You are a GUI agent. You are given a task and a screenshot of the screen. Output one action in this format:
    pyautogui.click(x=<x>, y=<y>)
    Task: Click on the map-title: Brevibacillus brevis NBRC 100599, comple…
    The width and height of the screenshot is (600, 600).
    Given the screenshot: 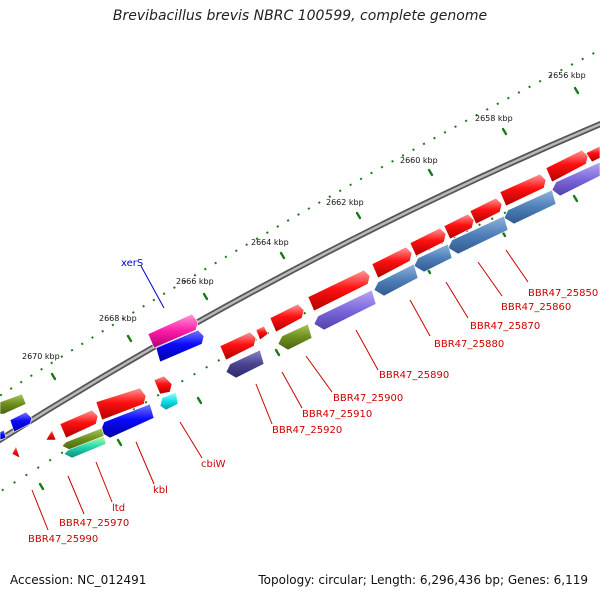 What is the action you would take?
    pyautogui.click(x=300, y=16)
    